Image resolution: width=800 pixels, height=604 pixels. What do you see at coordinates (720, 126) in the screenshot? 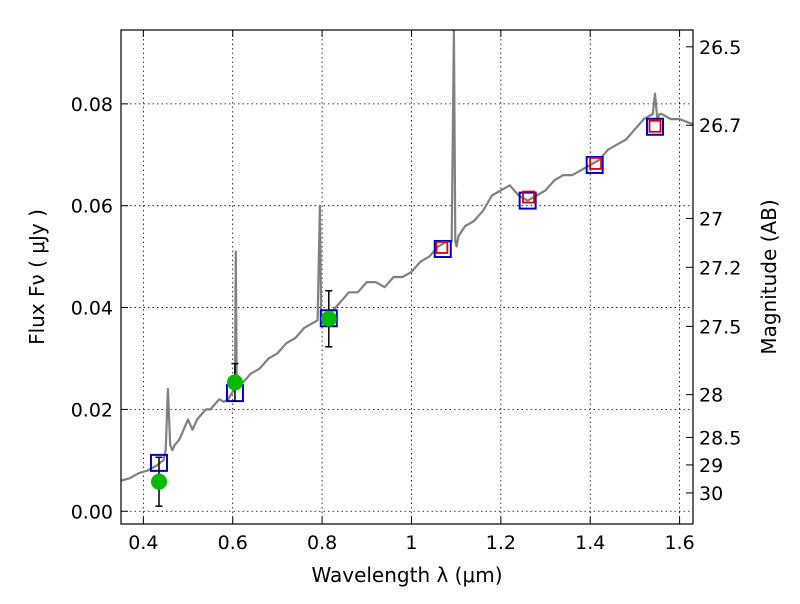
I see `magnitude-tick-label: 26.7` at bounding box center [720, 126].